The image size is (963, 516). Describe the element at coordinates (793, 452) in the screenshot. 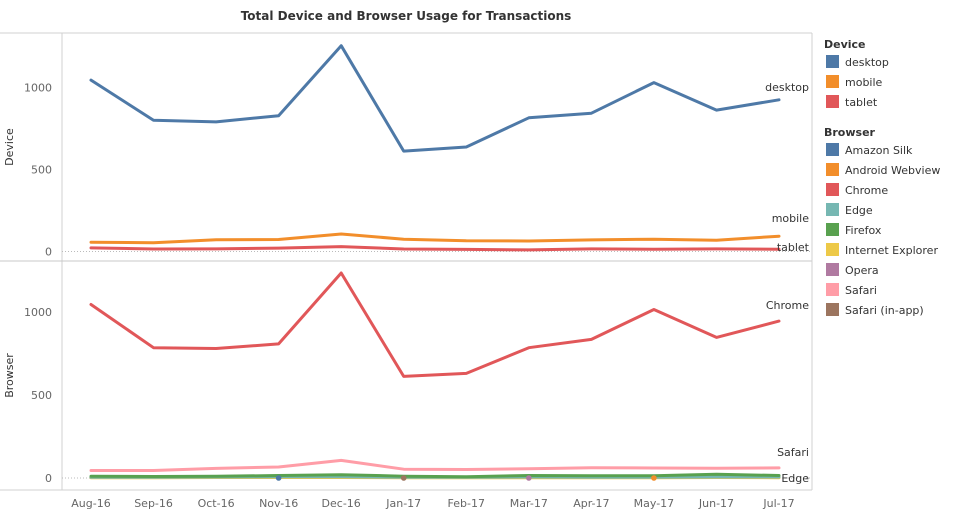

I see `end-label-safari: Safari` at that location.